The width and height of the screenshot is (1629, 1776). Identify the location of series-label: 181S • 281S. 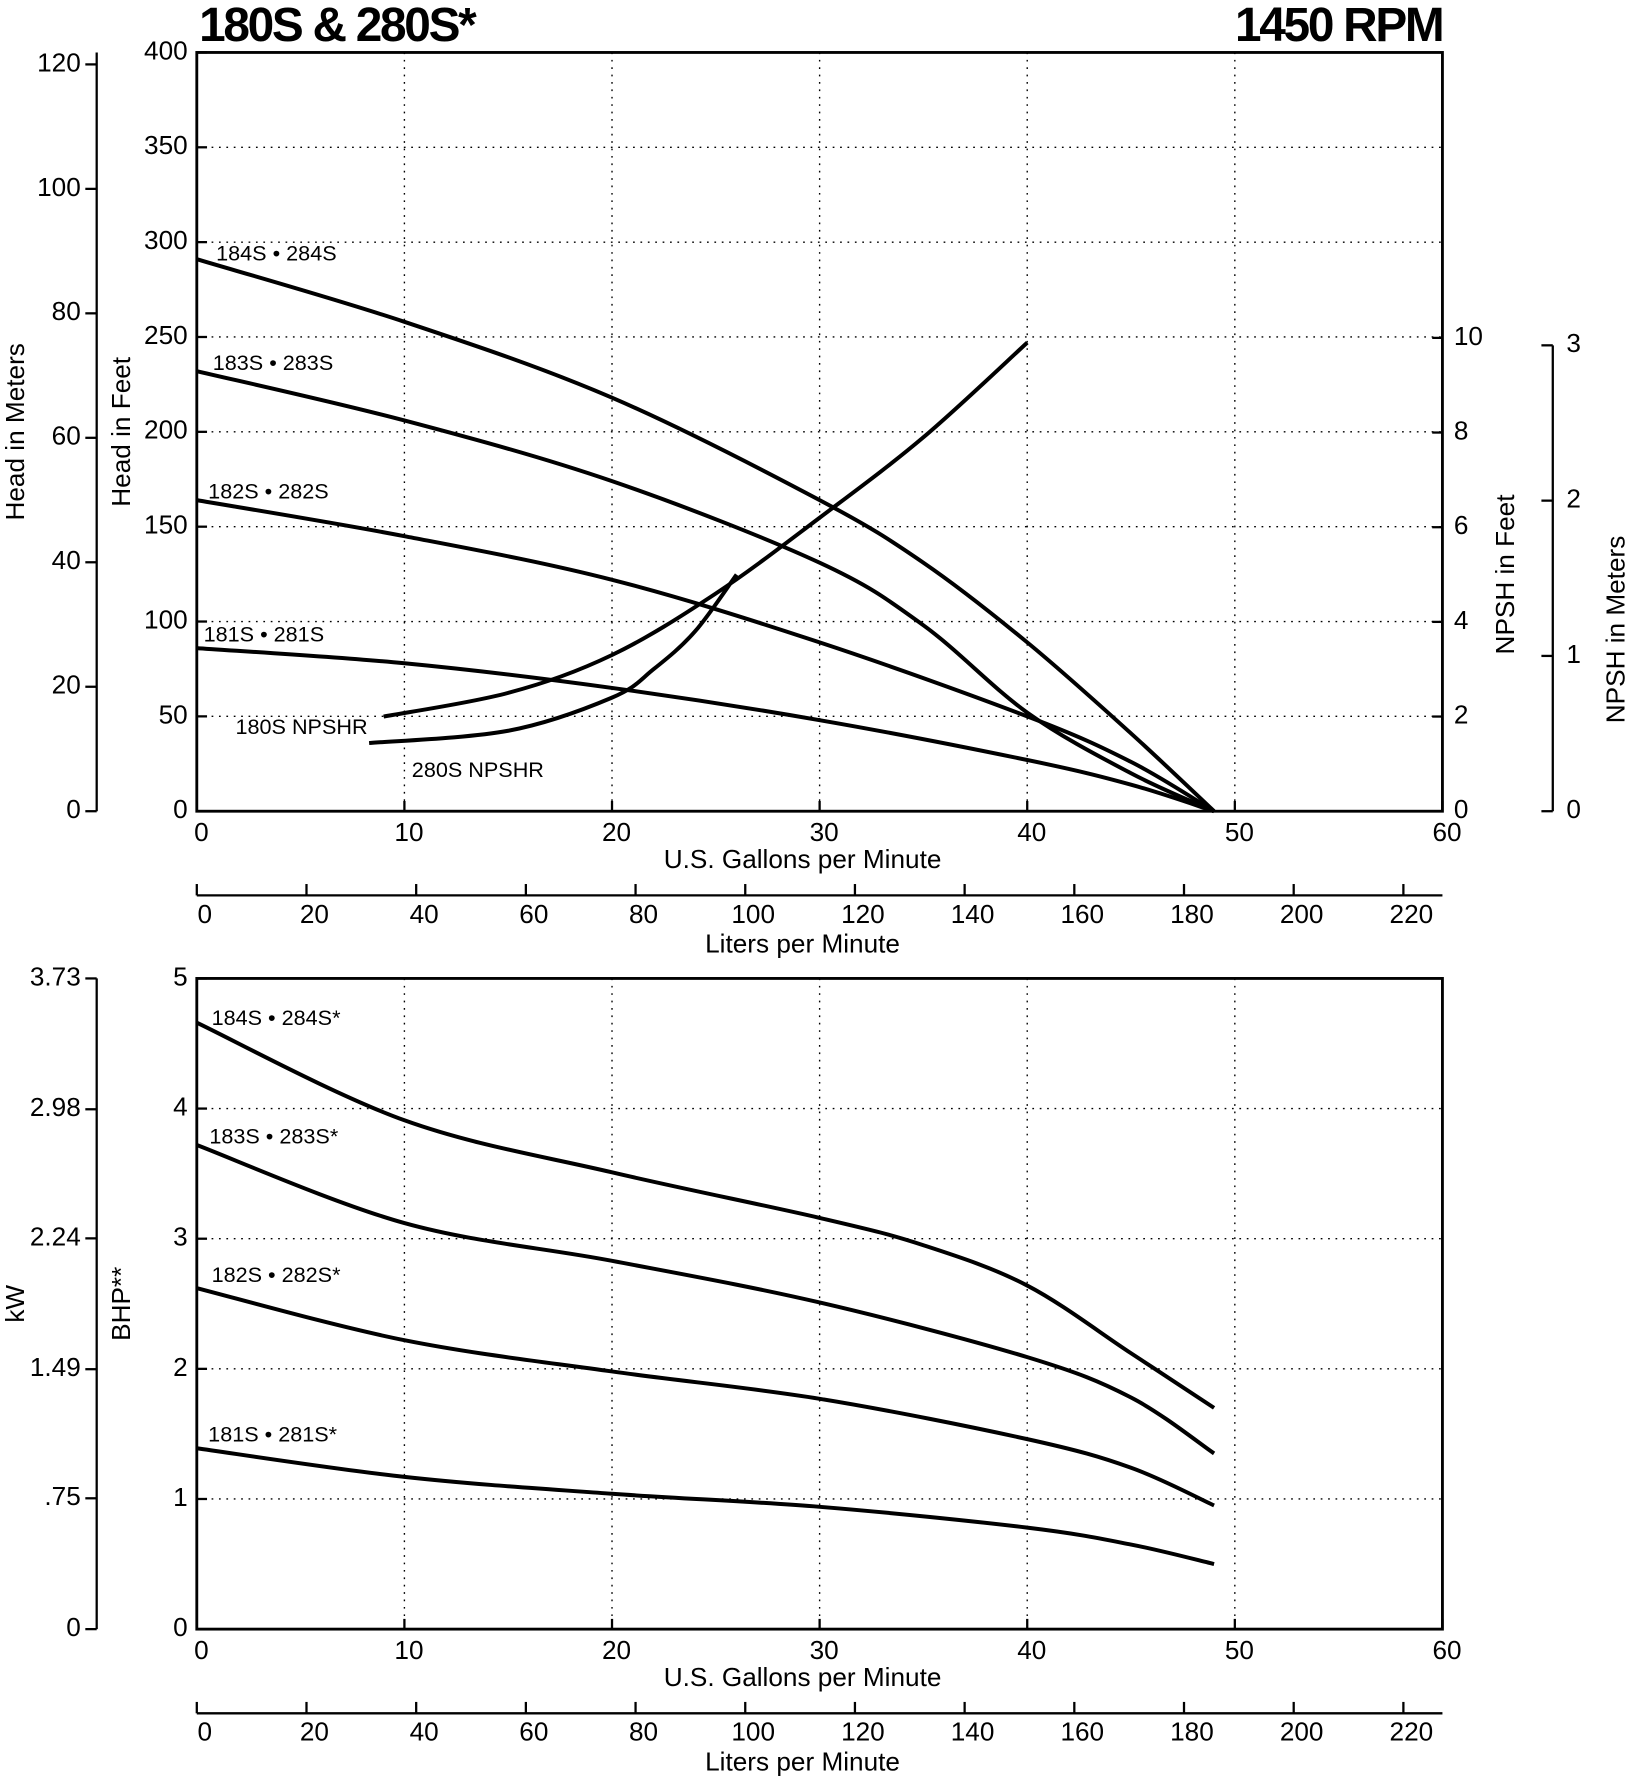
(264, 634).